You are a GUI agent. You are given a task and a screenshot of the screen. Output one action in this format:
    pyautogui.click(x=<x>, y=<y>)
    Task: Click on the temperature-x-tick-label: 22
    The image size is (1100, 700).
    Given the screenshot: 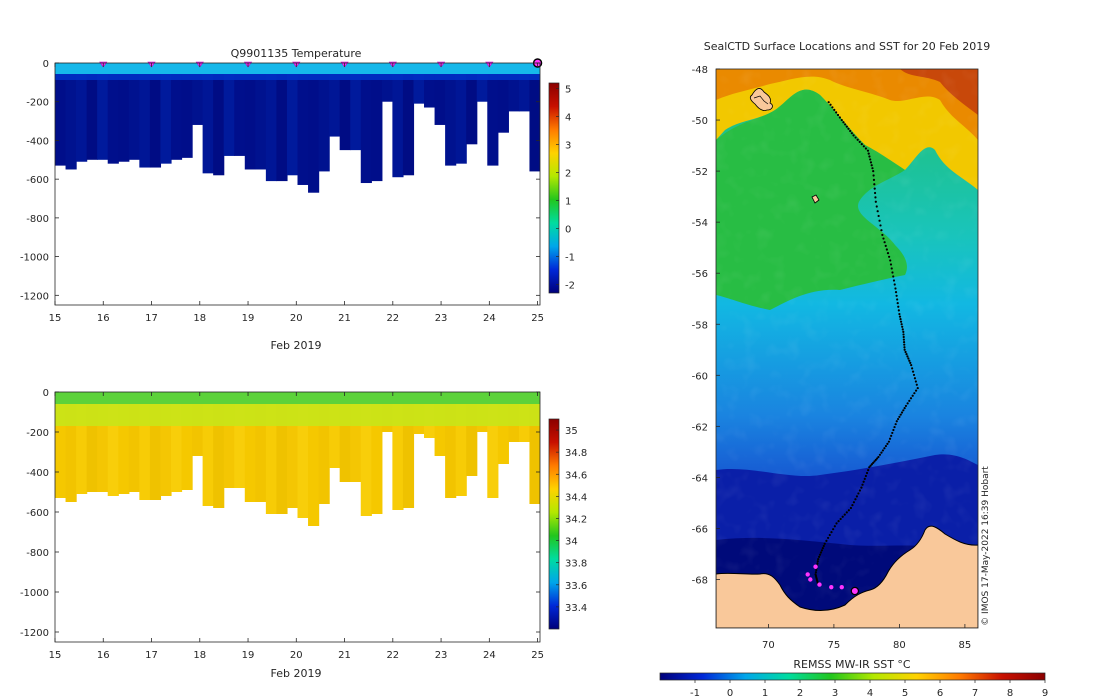 What is the action you would take?
    pyautogui.click(x=392, y=318)
    